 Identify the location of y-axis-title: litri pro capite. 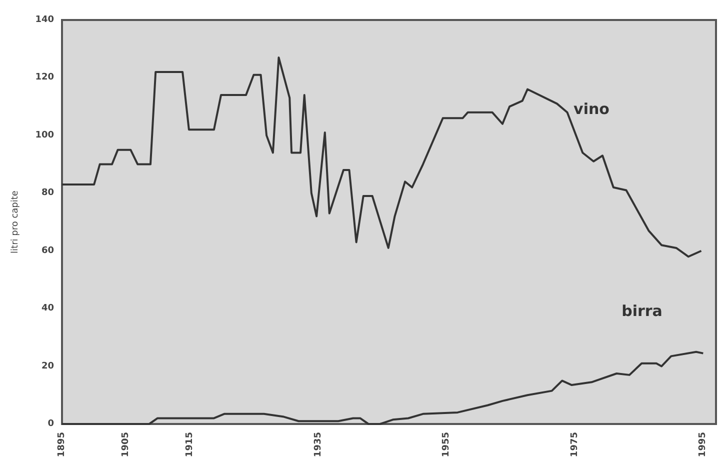
(15, 222).